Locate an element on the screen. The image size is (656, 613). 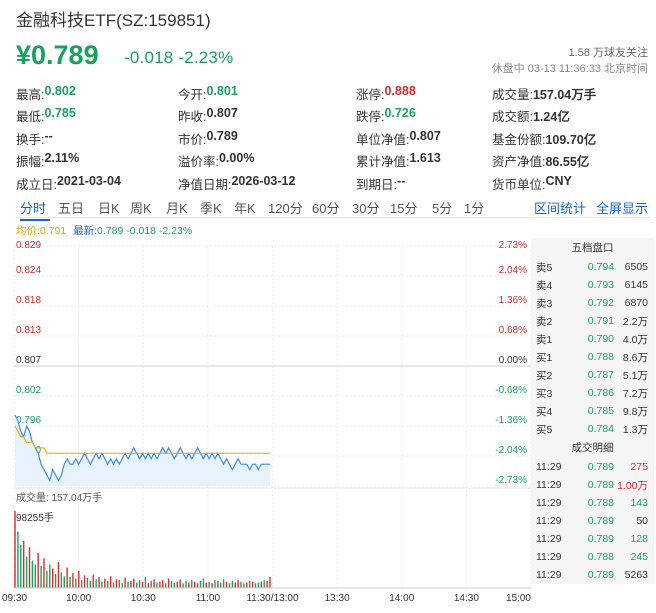
tab-7: 120分 is located at coordinates (285, 208).